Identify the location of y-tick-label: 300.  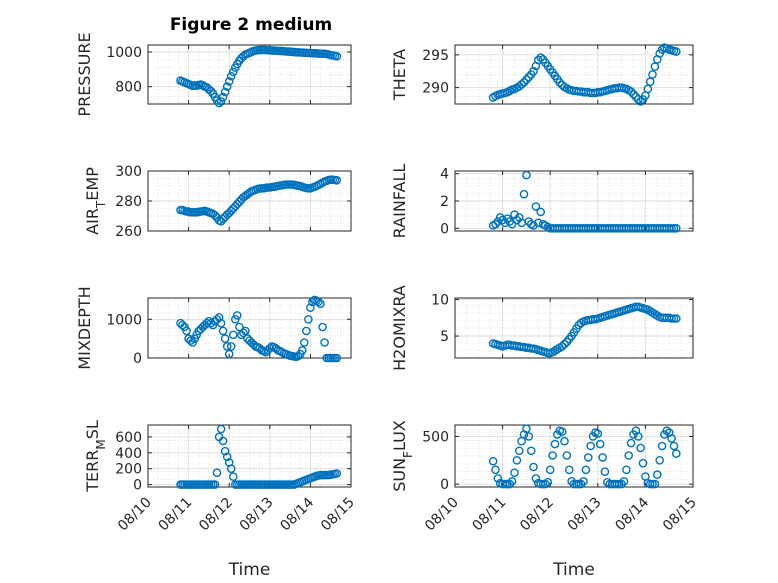
(128, 172).